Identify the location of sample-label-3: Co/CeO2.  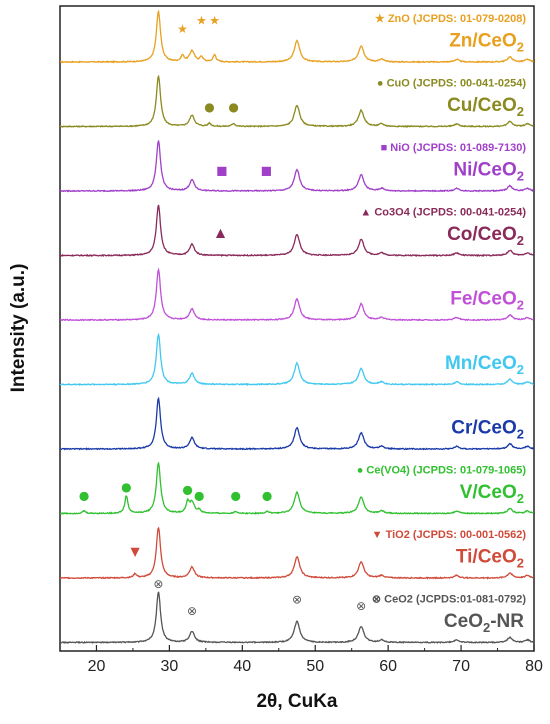
(485, 236).